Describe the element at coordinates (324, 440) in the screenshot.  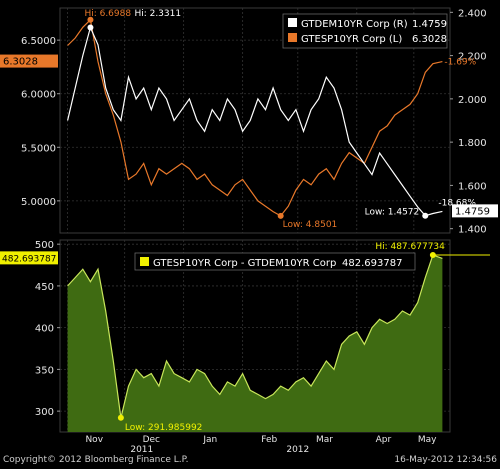
I see `x-month-label: Mar` at that location.